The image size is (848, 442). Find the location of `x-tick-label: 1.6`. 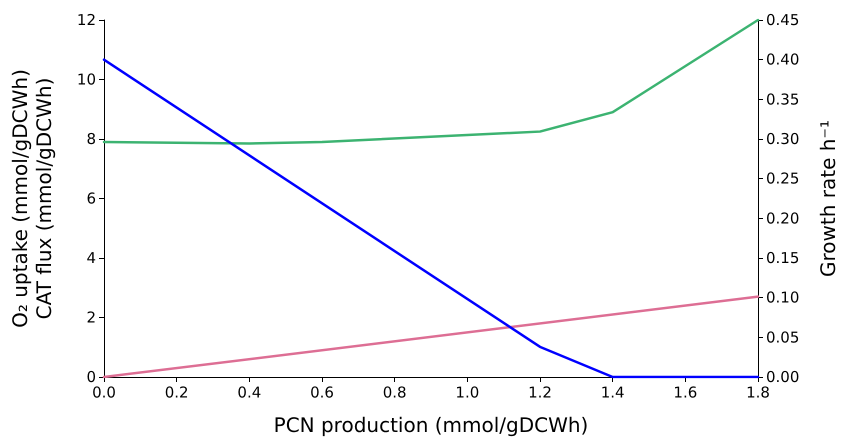

x-tick-label: 1.6 is located at coordinates (685, 393).